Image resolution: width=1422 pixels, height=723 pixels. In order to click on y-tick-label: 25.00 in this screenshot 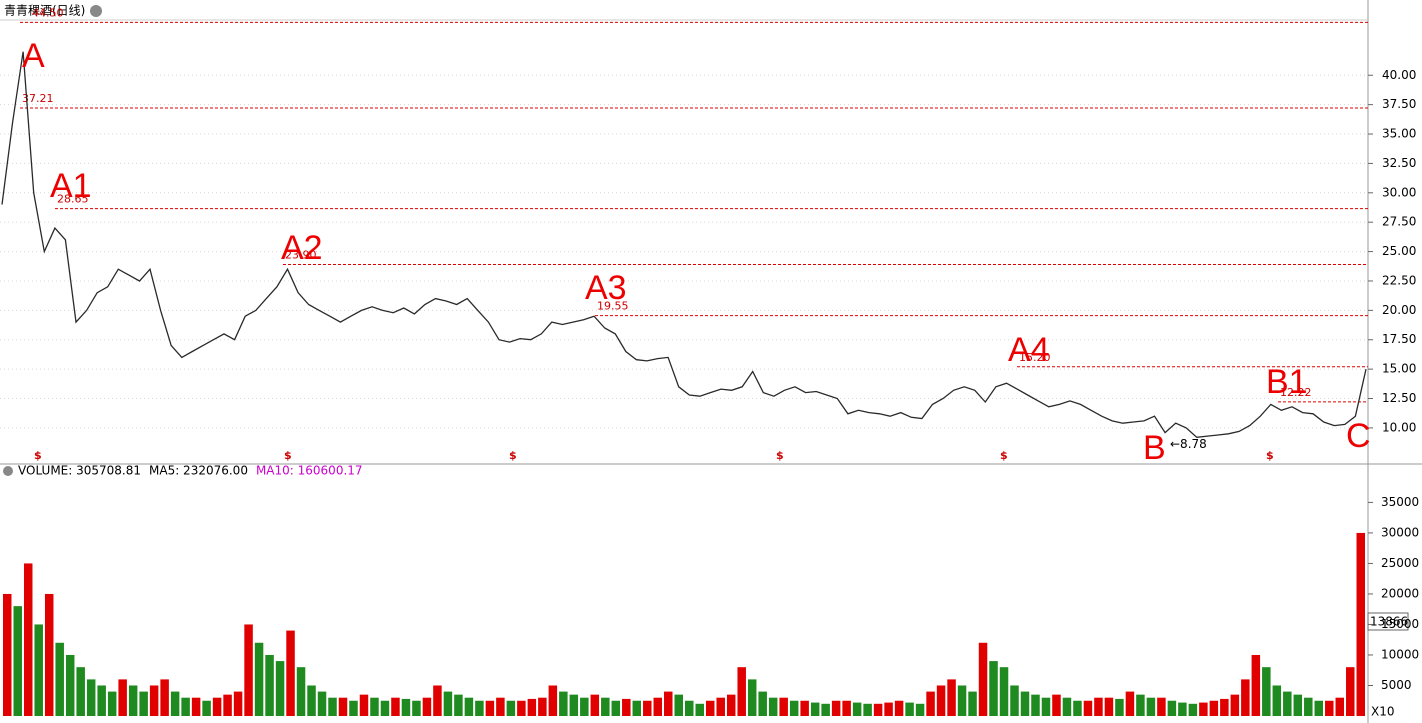, I will do `click(1399, 251)`.